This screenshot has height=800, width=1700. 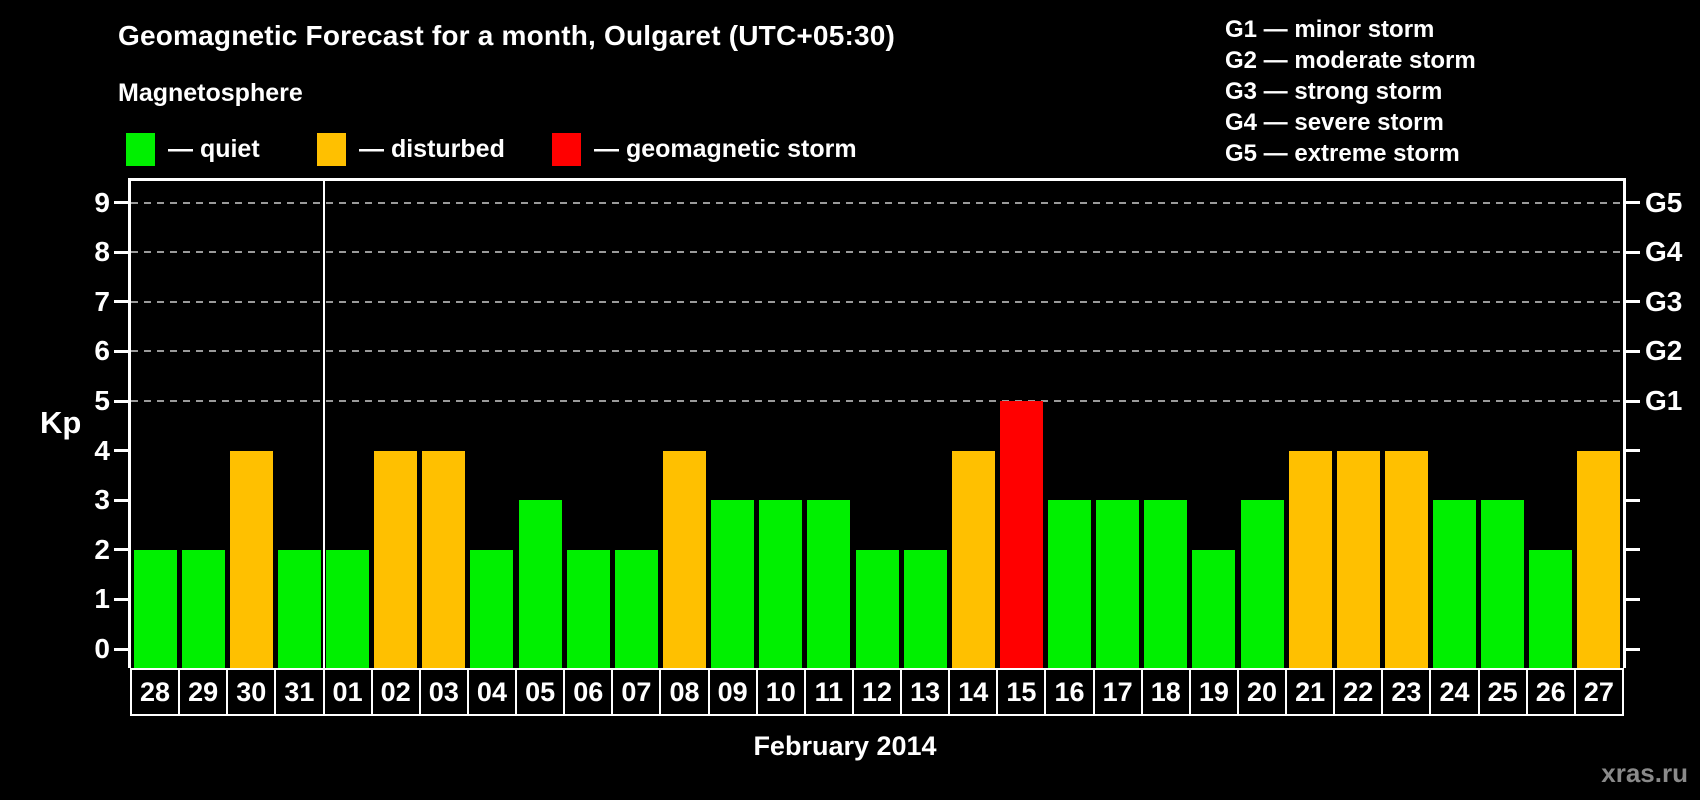 I want to click on y-axis-label-6: 6, so click(x=102, y=351).